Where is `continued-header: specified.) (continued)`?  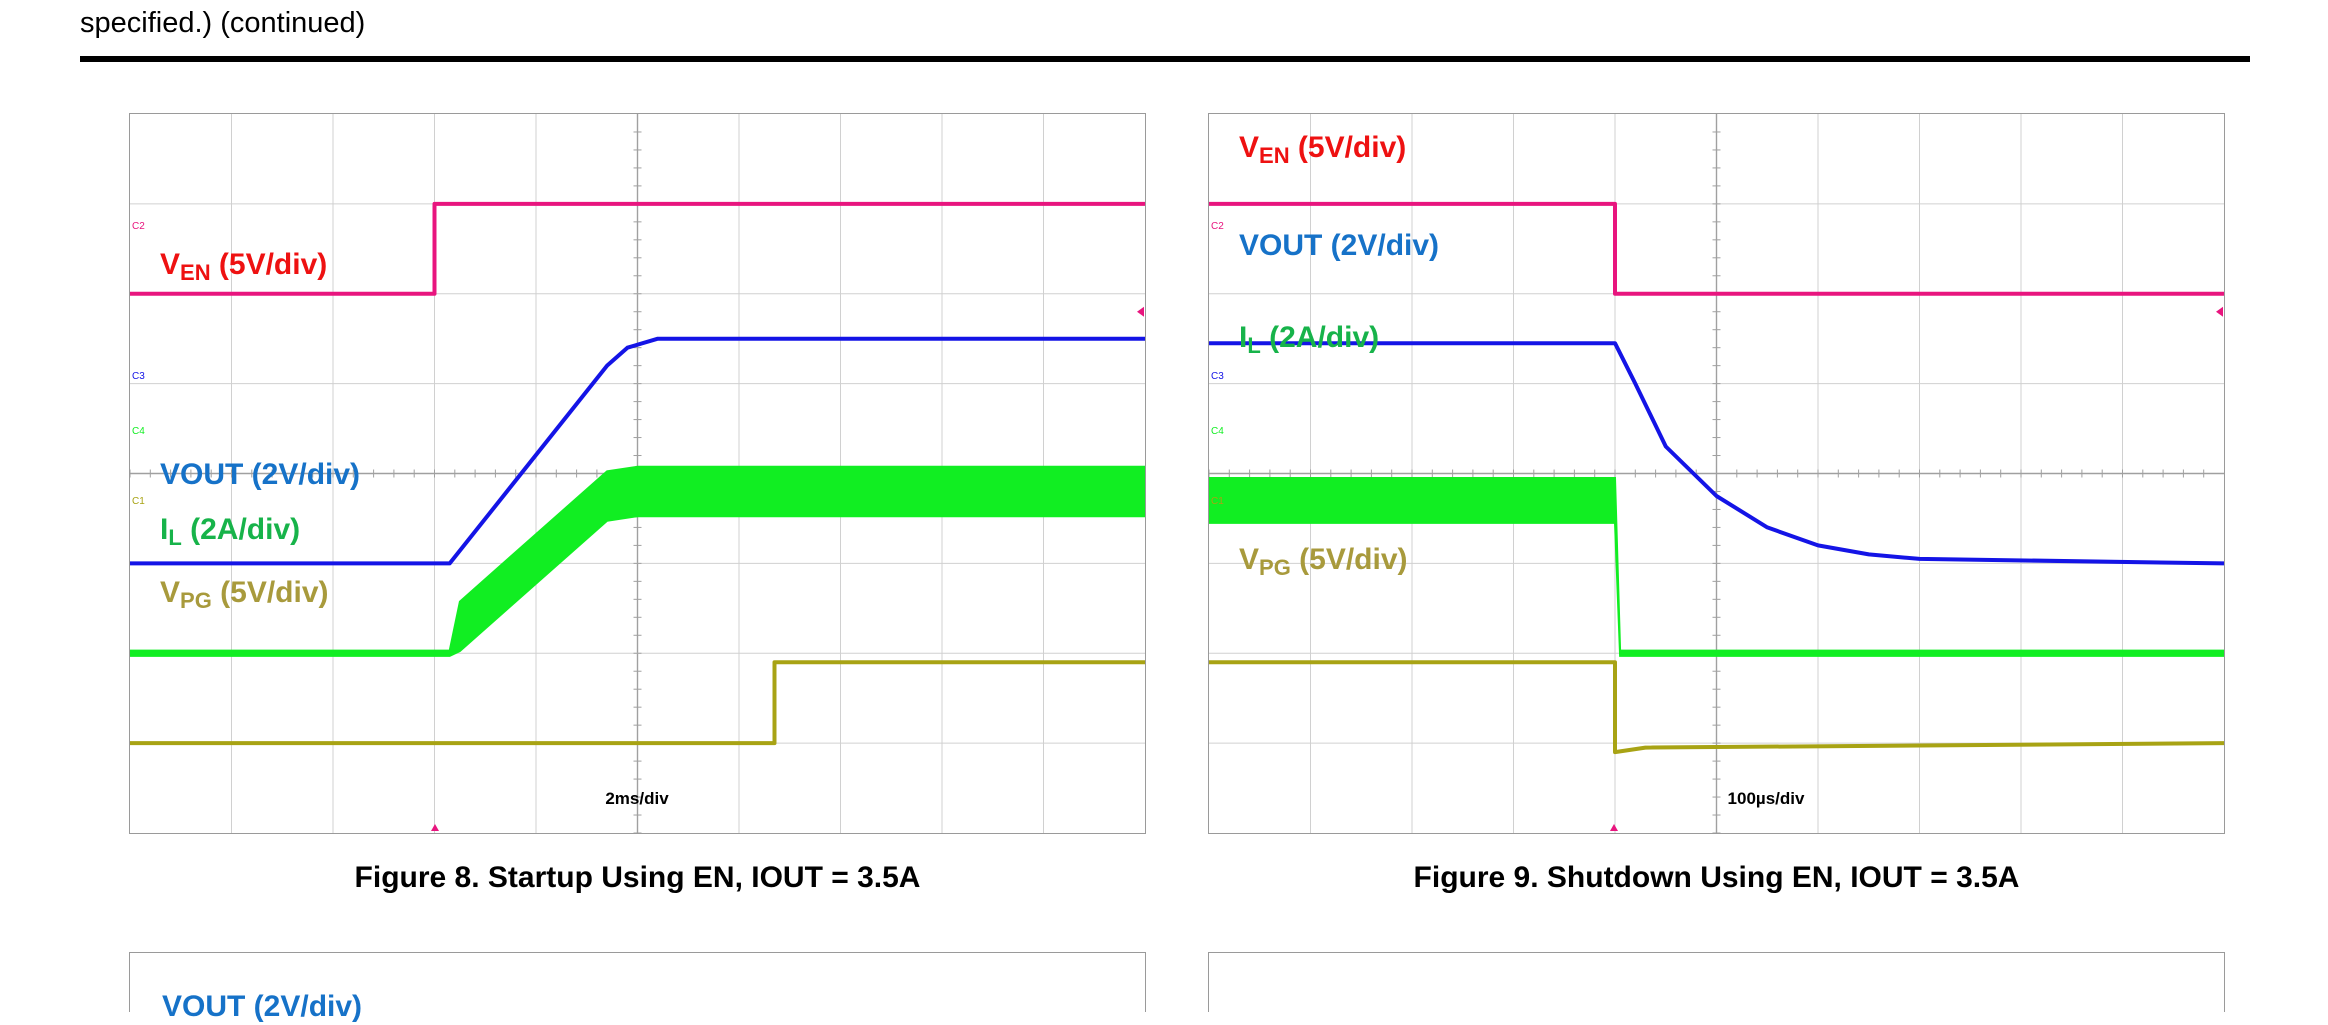 continued-header: specified.) (continued) is located at coordinates (223, 23).